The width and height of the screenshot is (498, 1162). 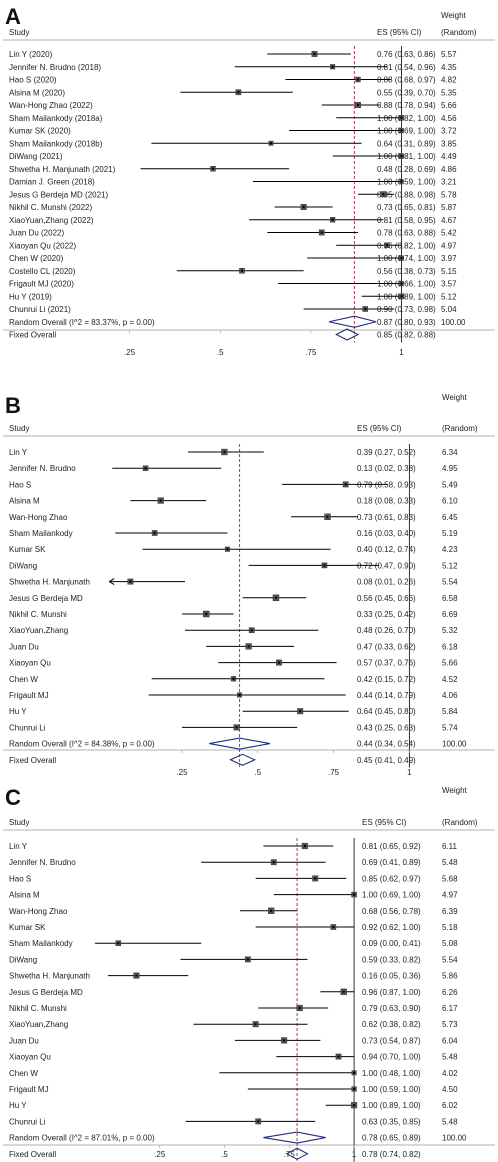 I want to click on panel-b-study-weight: 5.19, so click(x=450, y=533).